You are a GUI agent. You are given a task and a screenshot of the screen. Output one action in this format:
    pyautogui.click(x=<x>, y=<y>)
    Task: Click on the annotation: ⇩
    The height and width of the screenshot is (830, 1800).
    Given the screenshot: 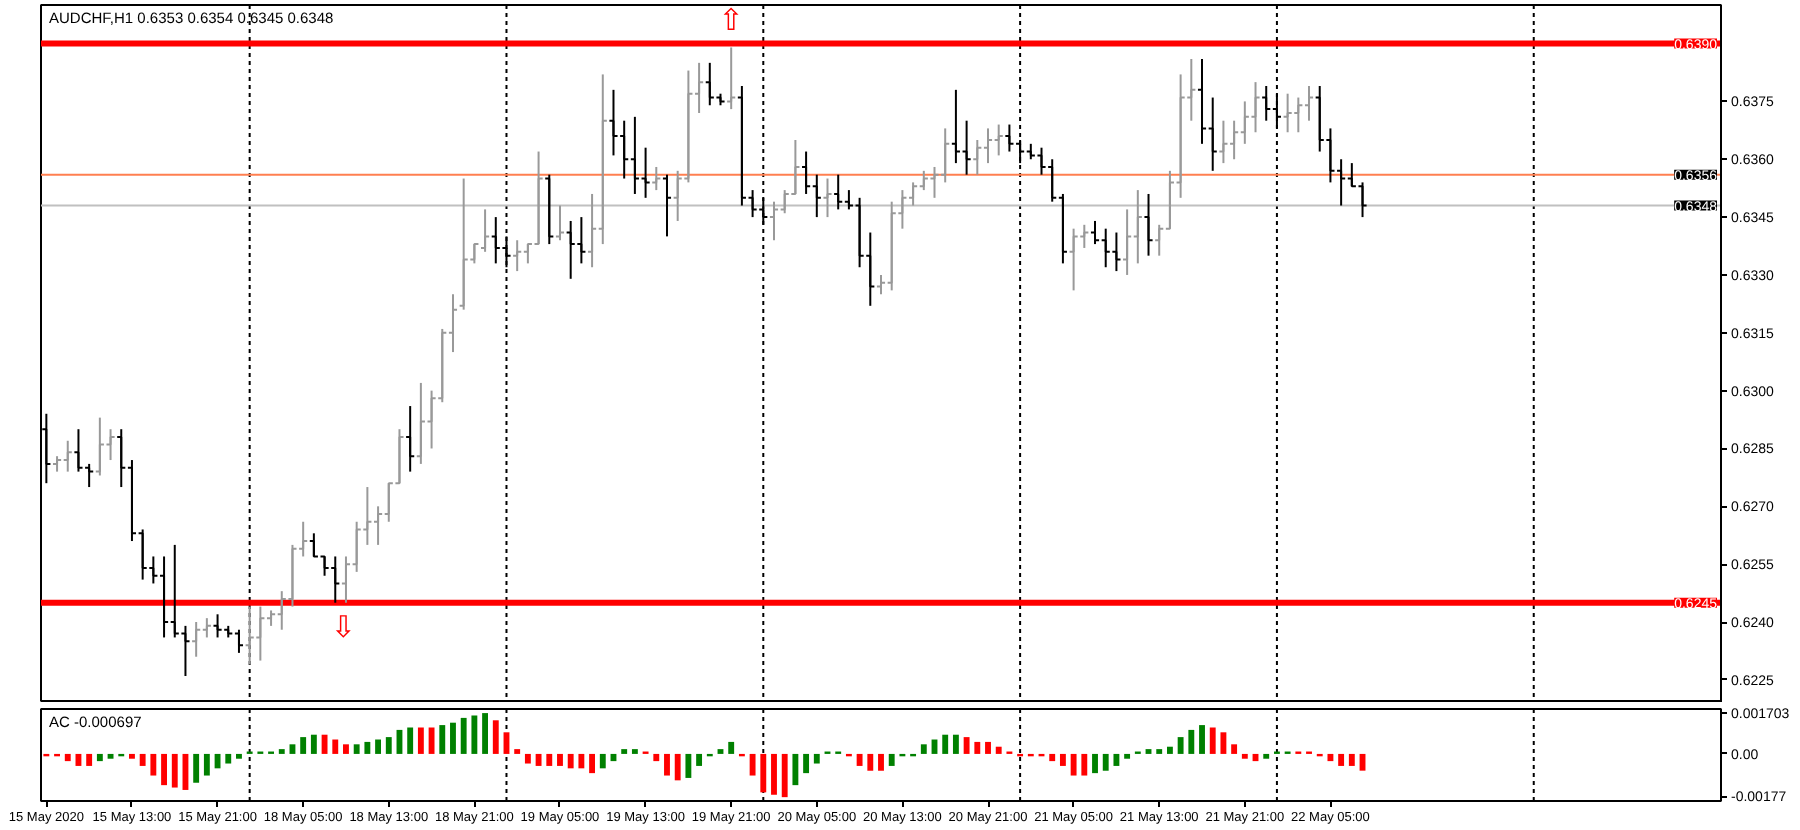 What is the action you would take?
    pyautogui.click(x=343, y=626)
    